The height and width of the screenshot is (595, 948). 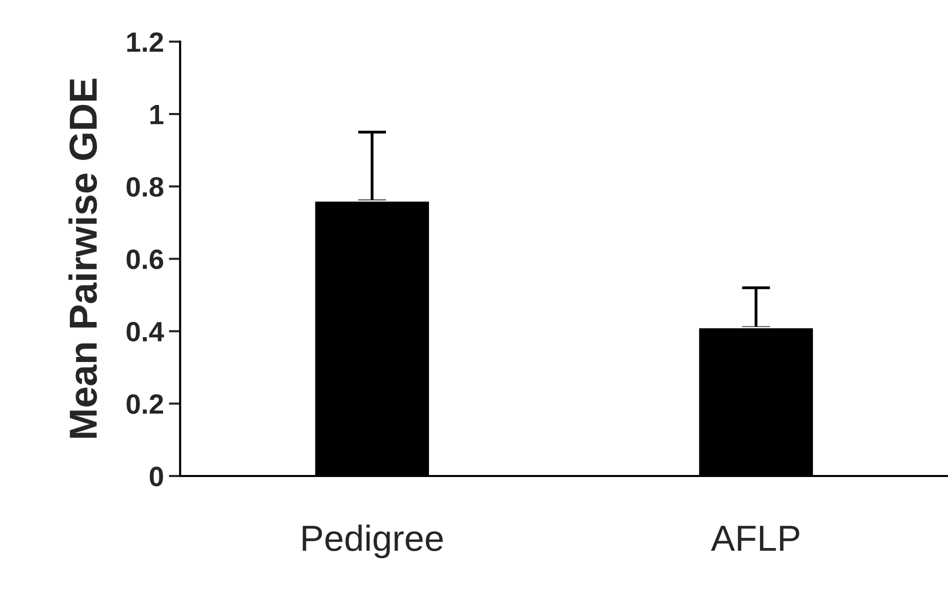 What do you see at coordinates (372, 541) in the screenshot?
I see `x-tick-label: Pedigree` at bounding box center [372, 541].